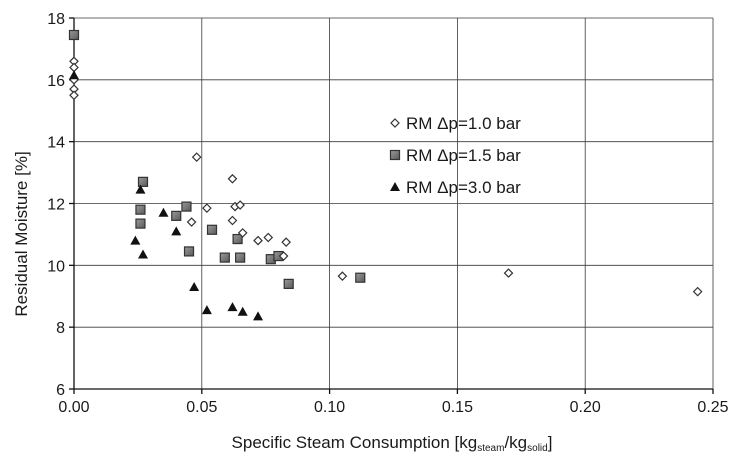 This screenshot has height=459, width=735. What do you see at coordinates (60, 390) in the screenshot?
I see `y-tick-label: 6` at bounding box center [60, 390].